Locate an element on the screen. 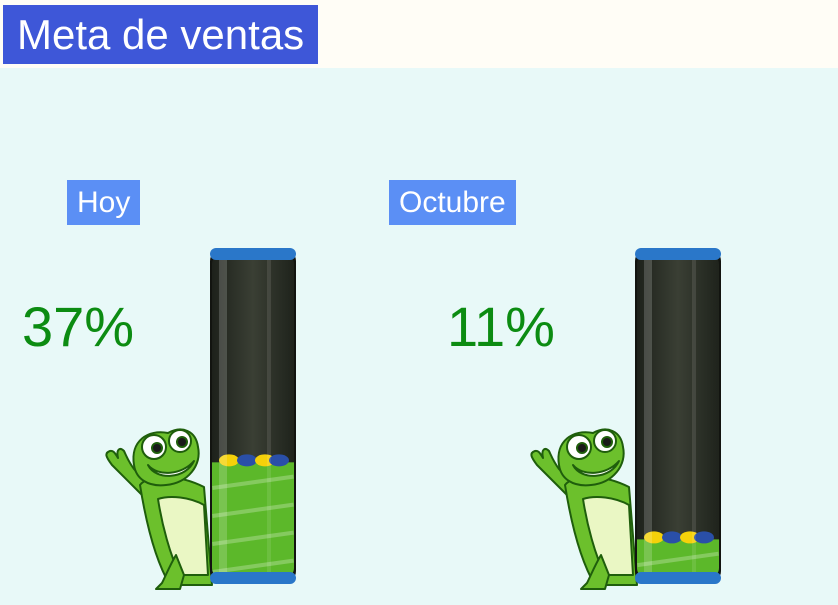 The height and width of the screenshot is (605, 838). gauge-tube-hoy is located at coordinates (253, 416).